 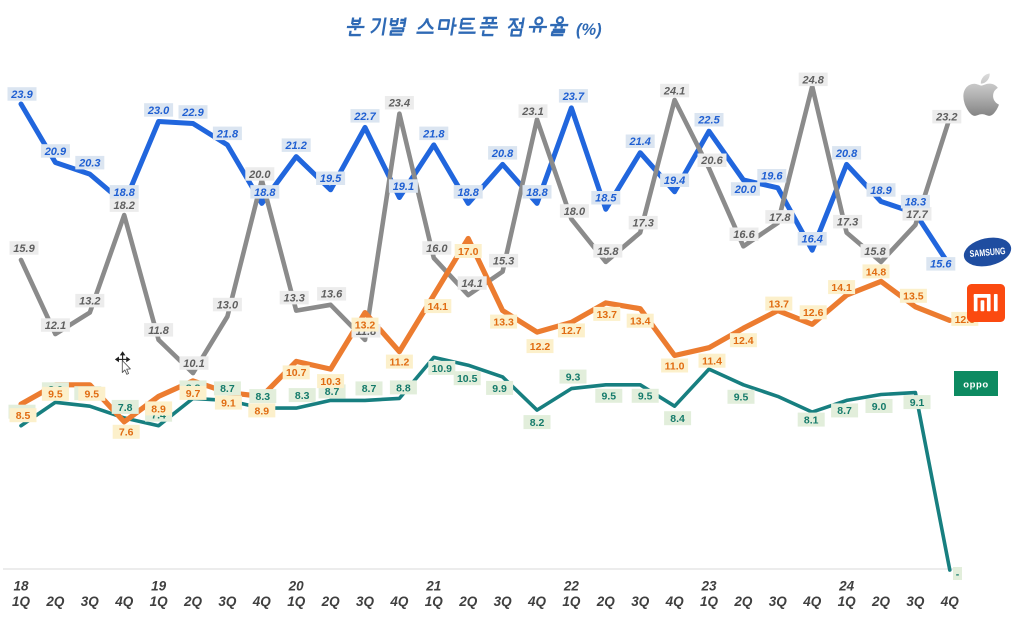 What do you see at coordinates (708, 121) in the screenshot?
I see `svg-text: 22.5` at bounding box center [708, 121].